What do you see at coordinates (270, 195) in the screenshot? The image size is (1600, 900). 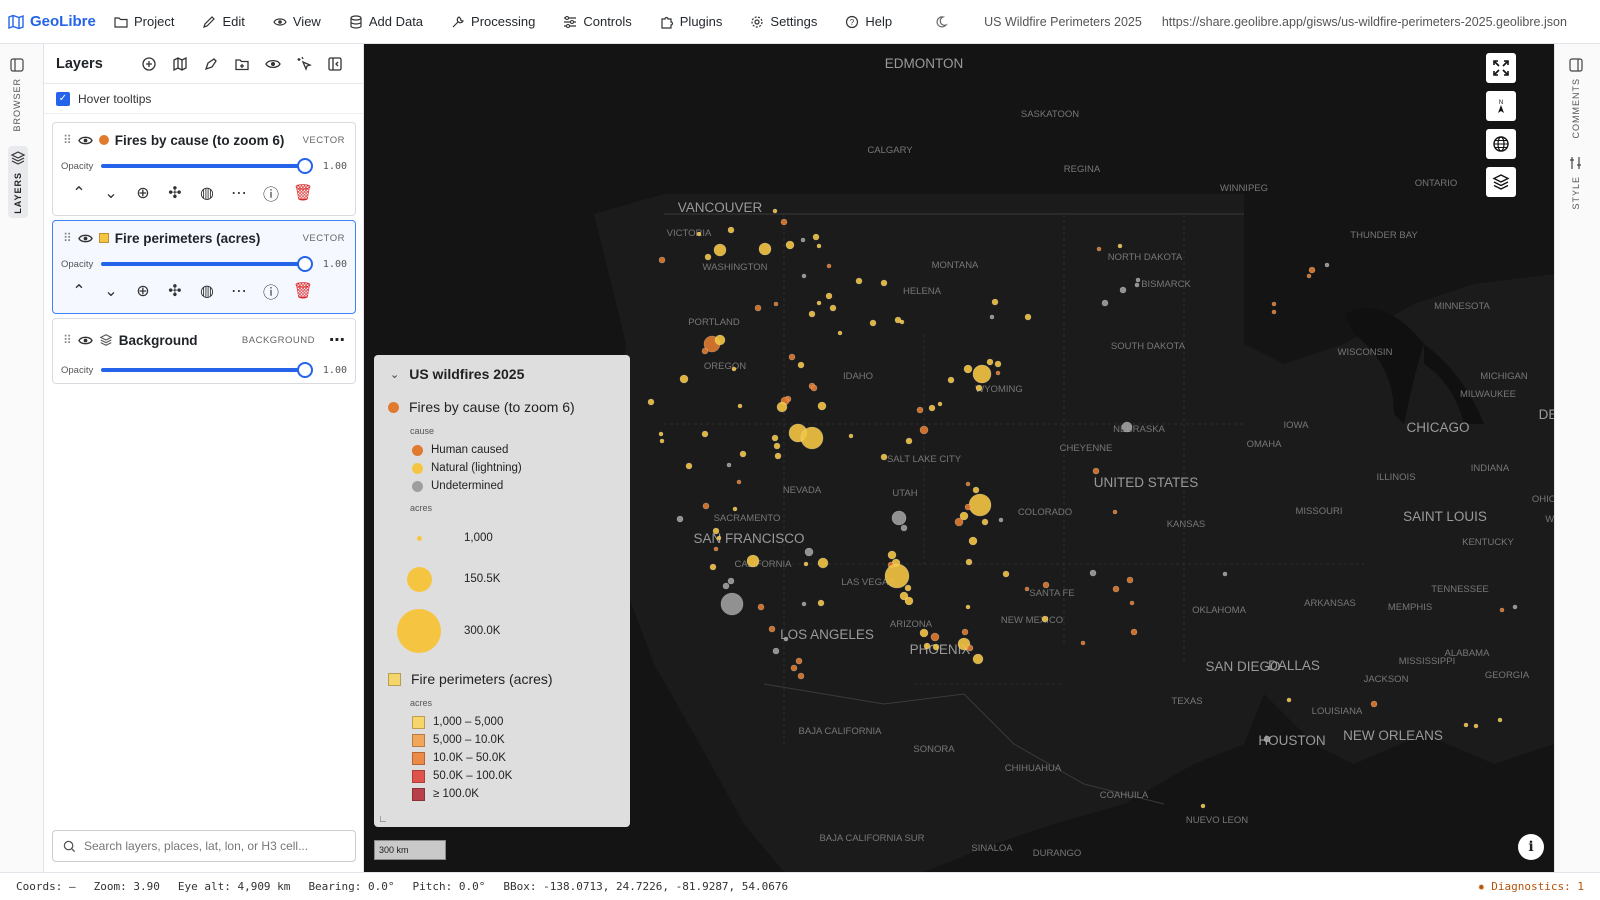 I see `info-icon: ⓘ` at bounding box center [270, 195].